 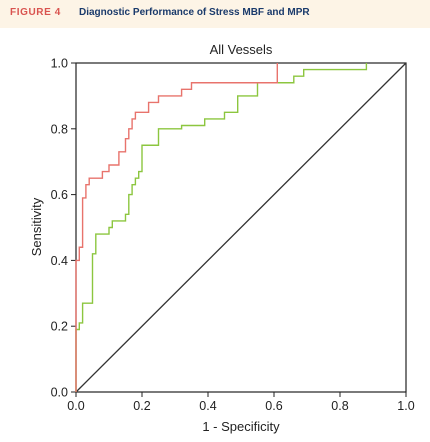 What do you see at coordinates (273, 406) in the screenshot?
I see `x-tick-label: 0.6` at bounding box center [273, 406].